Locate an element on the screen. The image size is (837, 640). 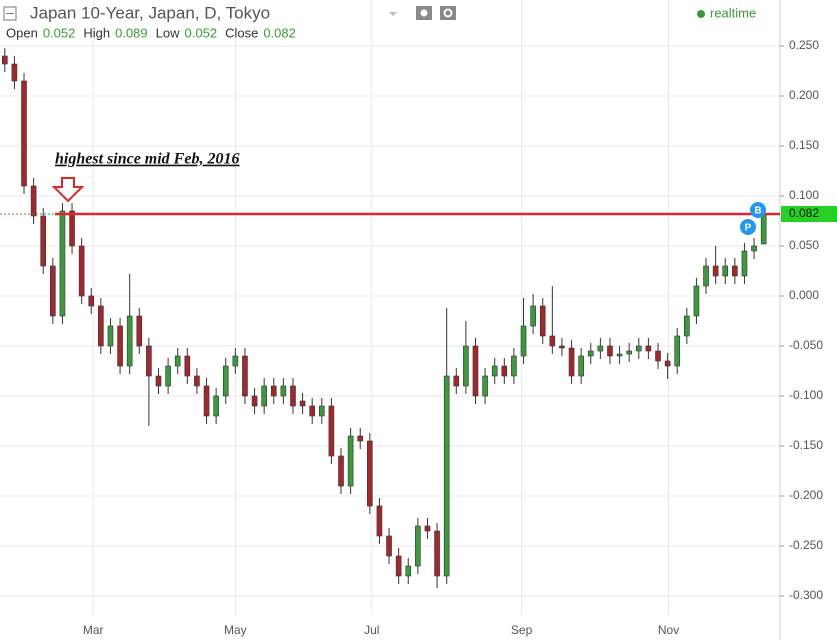
eye-pupil is located at coordinates (424, 13).